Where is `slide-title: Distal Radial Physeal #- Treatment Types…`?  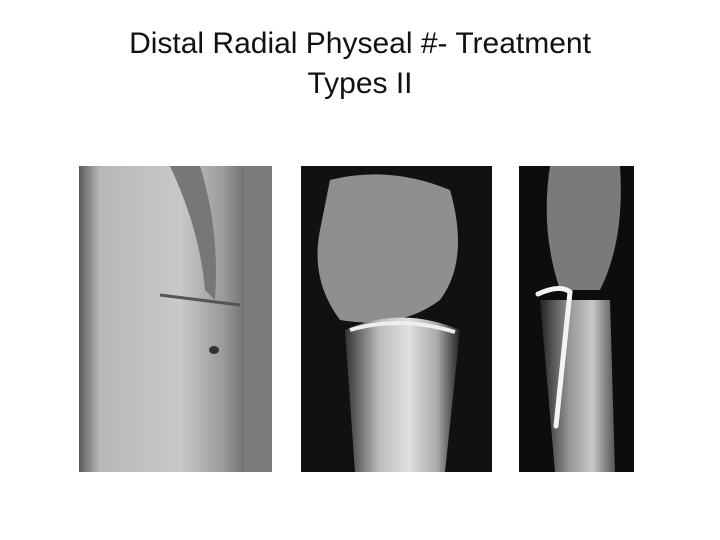
slide-title: Distal Radial Physeal #- Treatment Types… is located at coordinates (360, 64).